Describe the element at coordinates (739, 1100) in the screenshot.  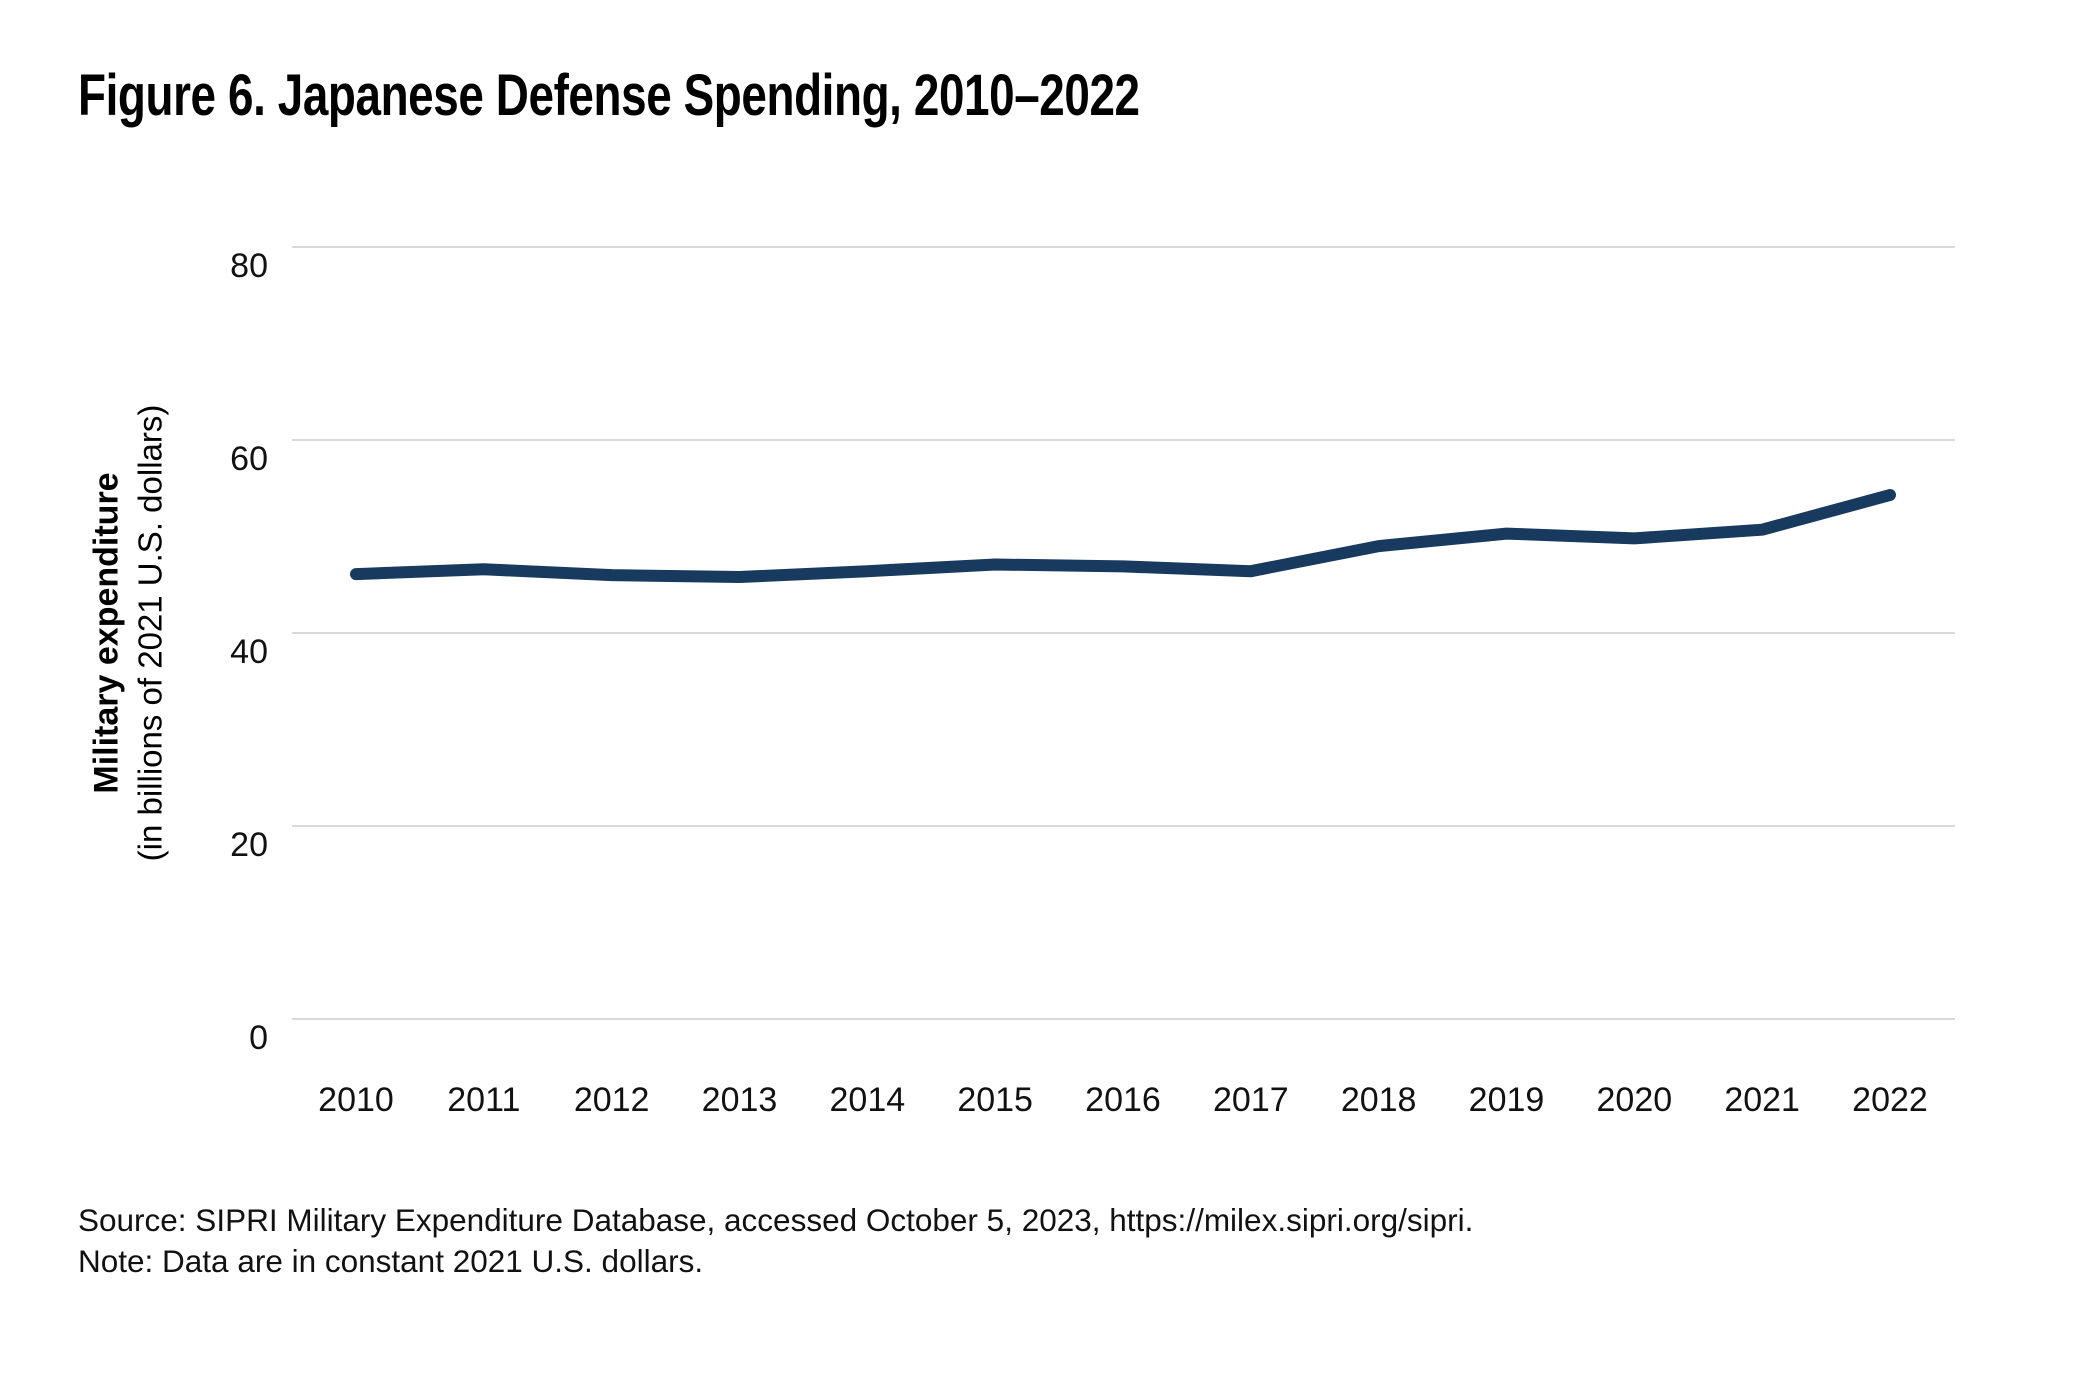
I see `x-tick-label-2013: 2013` at that location.